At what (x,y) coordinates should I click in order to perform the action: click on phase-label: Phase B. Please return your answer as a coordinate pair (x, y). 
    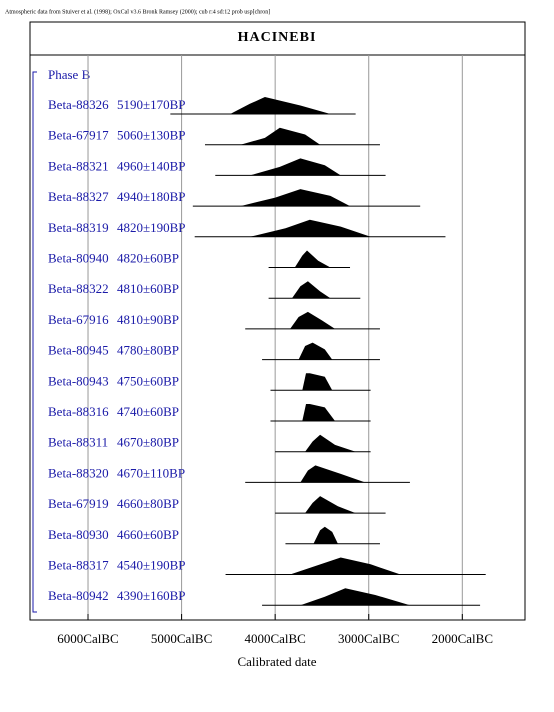
    Looking at the image, I should click on (69, 74).